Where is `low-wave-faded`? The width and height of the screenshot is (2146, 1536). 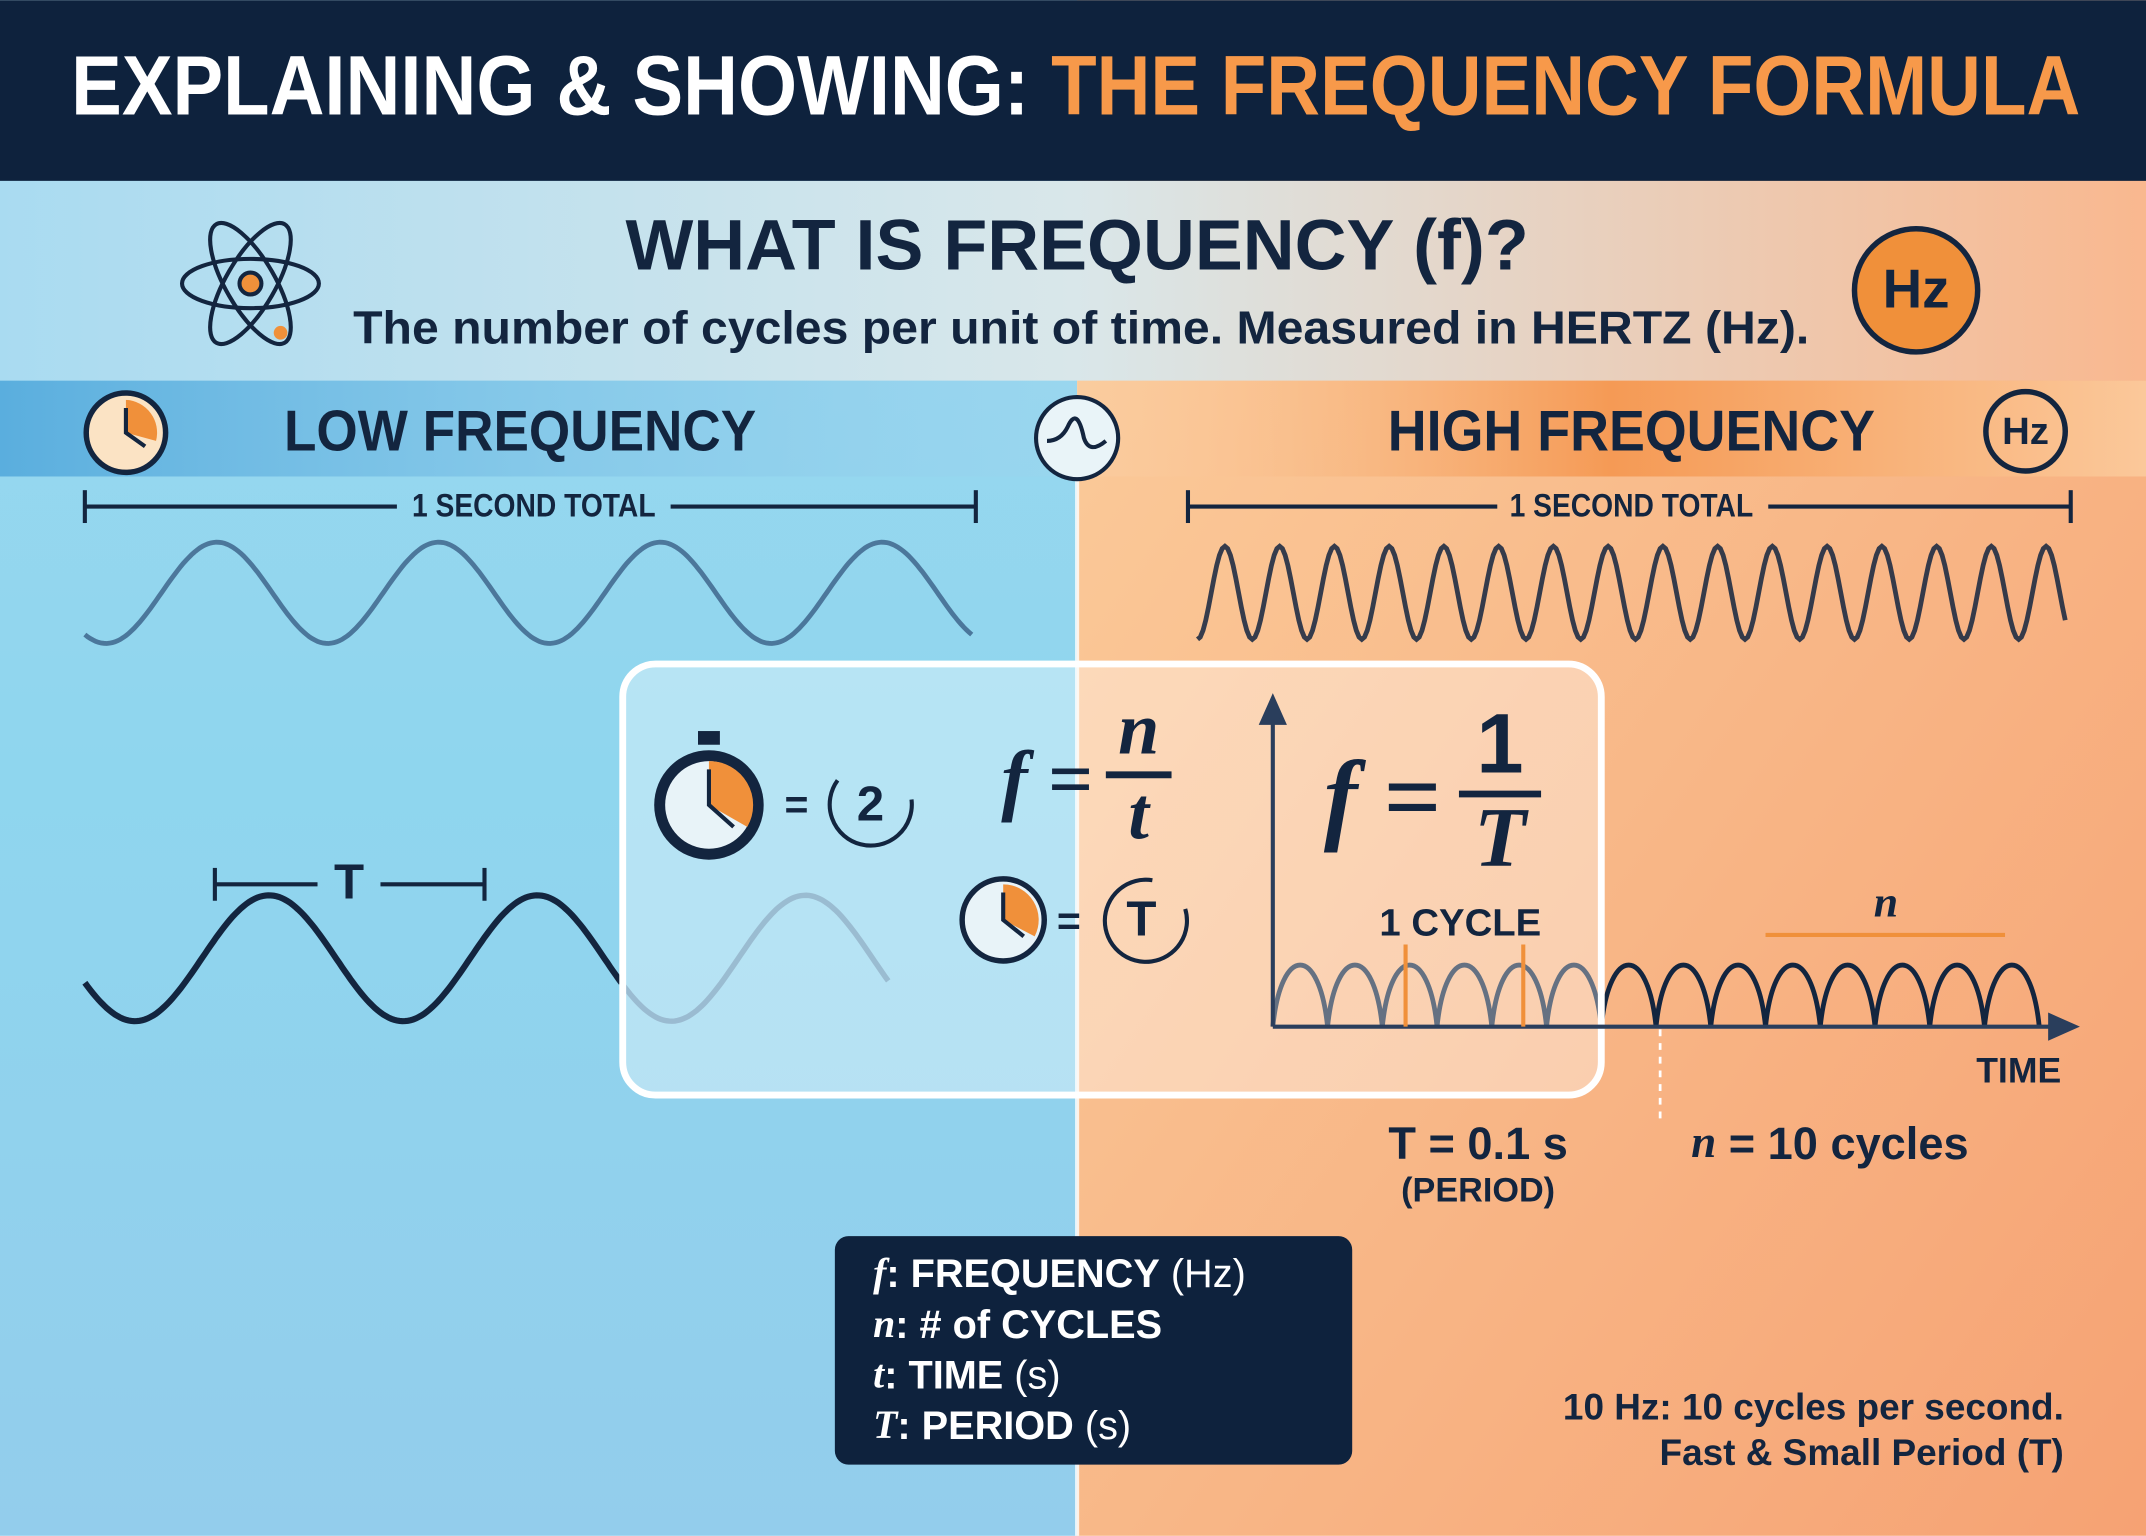
low-wave-faded is located at coordinates (755, 958).